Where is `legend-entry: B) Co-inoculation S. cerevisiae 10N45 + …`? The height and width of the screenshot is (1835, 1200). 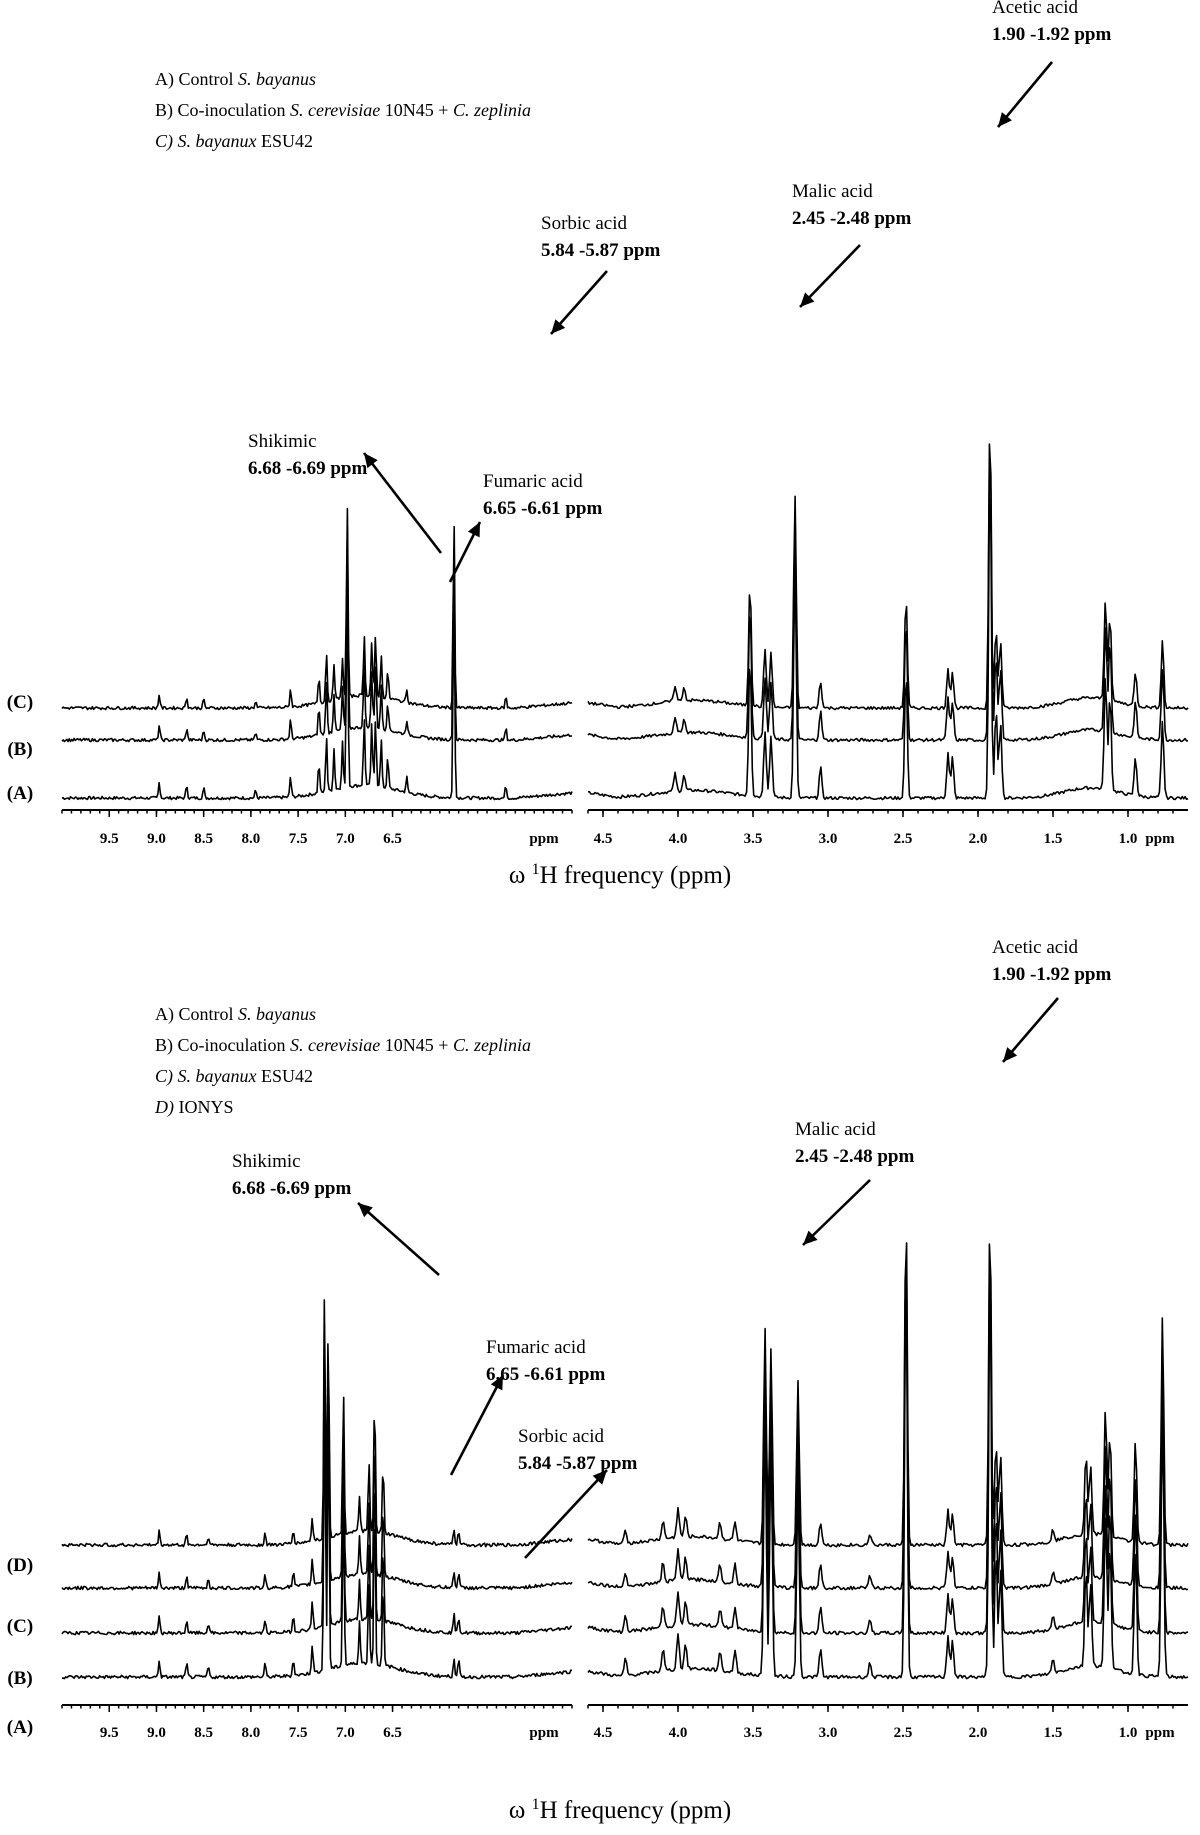 legend-entry: B) Co-inoculation S. cerevisiae 10N45 + … is located at coordinates (343, 110).